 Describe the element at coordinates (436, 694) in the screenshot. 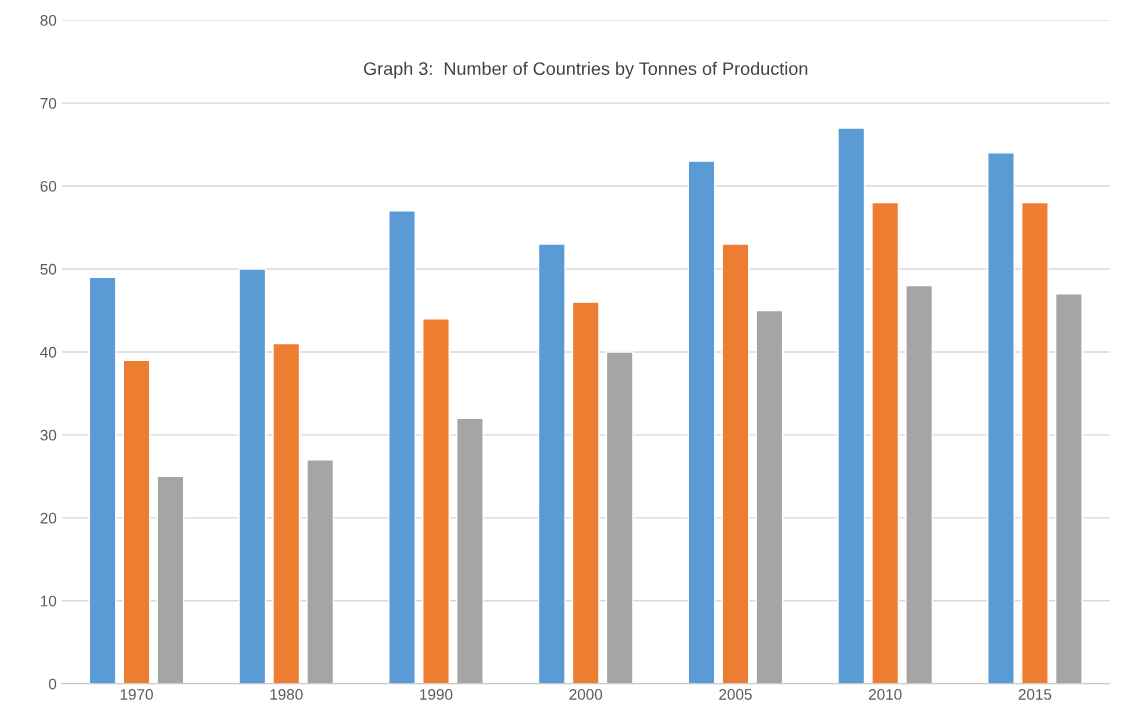

I see `x-tick-label: 1990` at that location.